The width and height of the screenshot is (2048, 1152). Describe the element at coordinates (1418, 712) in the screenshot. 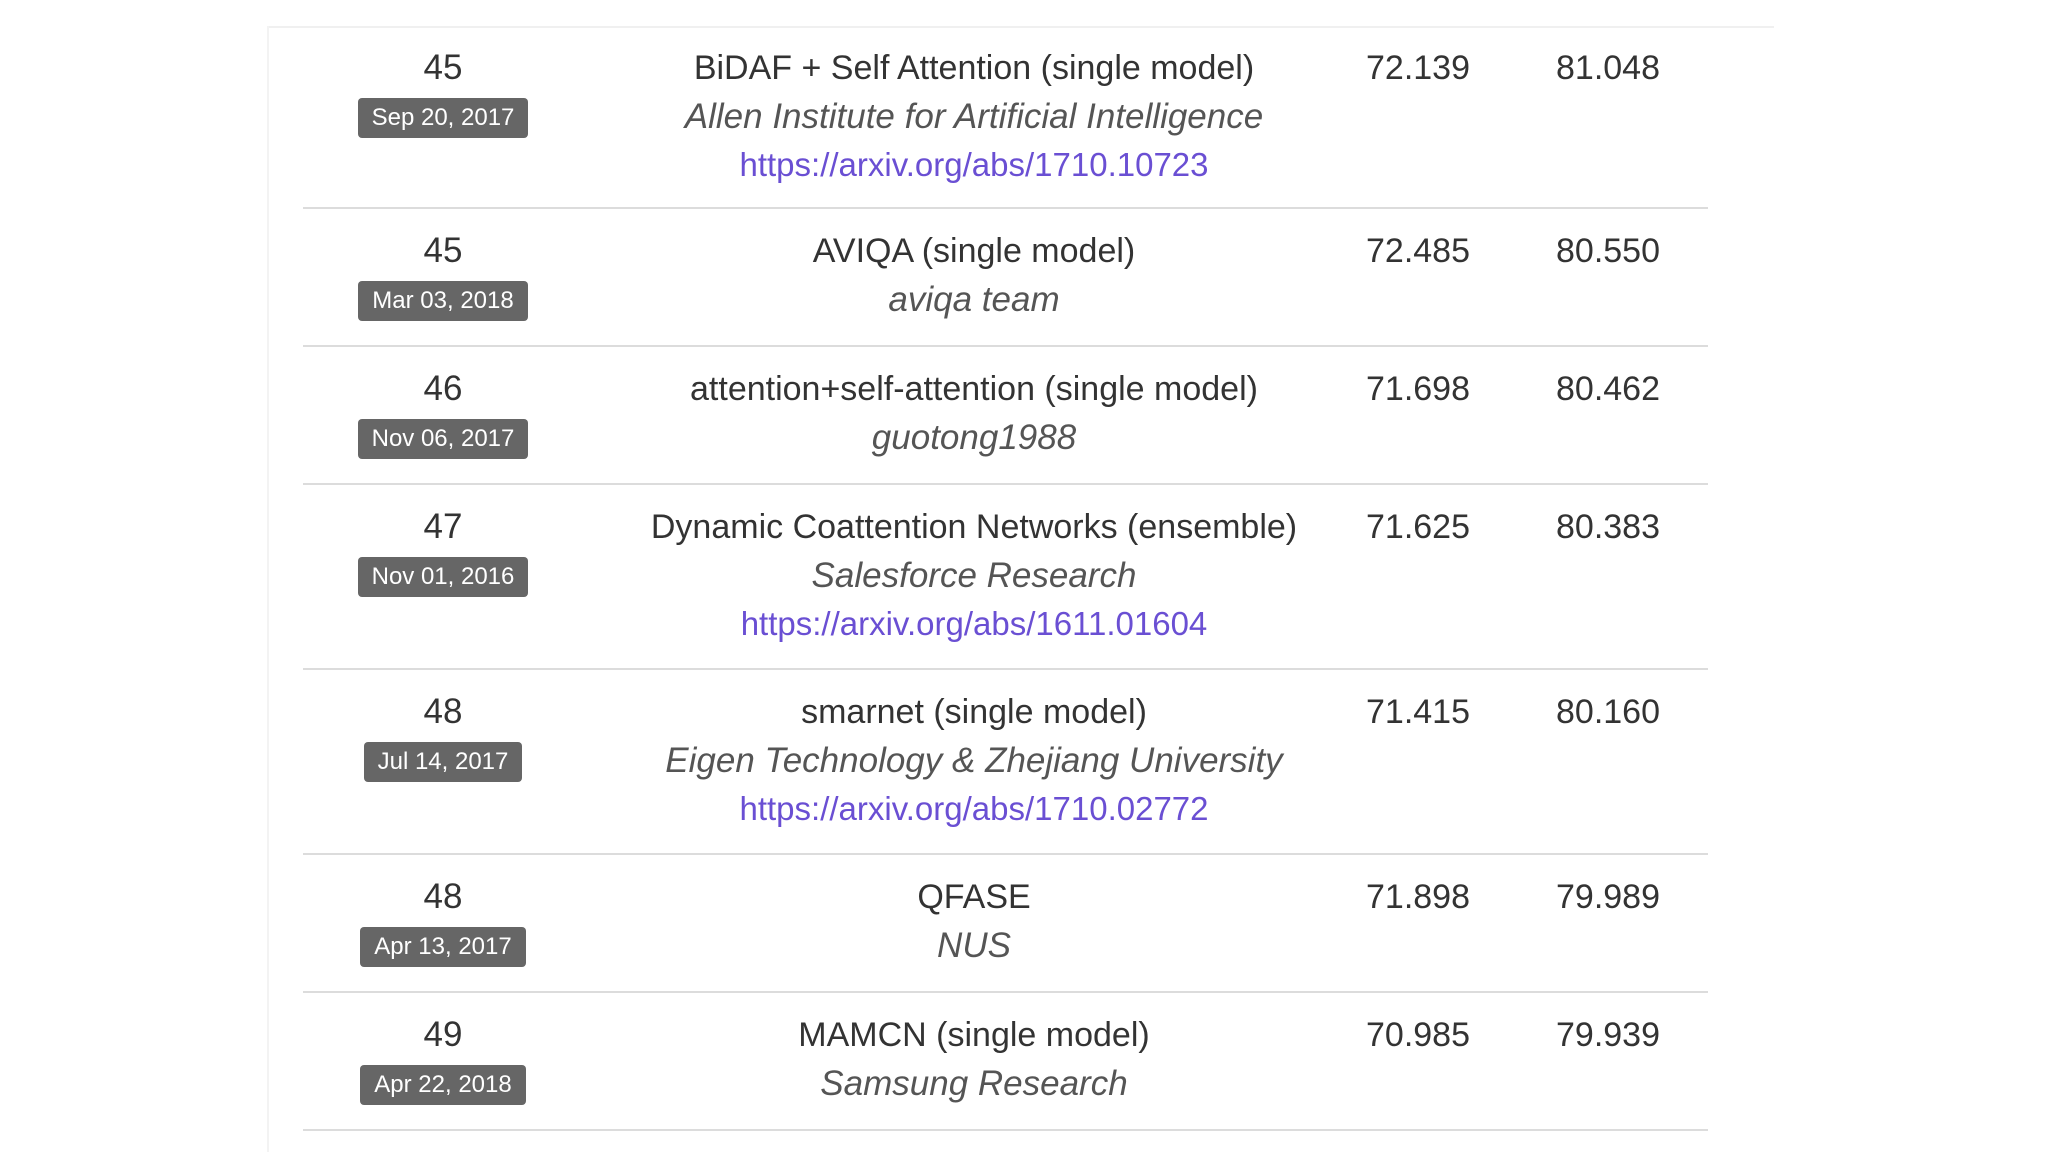

I see `em-score: 71.415` at that location.